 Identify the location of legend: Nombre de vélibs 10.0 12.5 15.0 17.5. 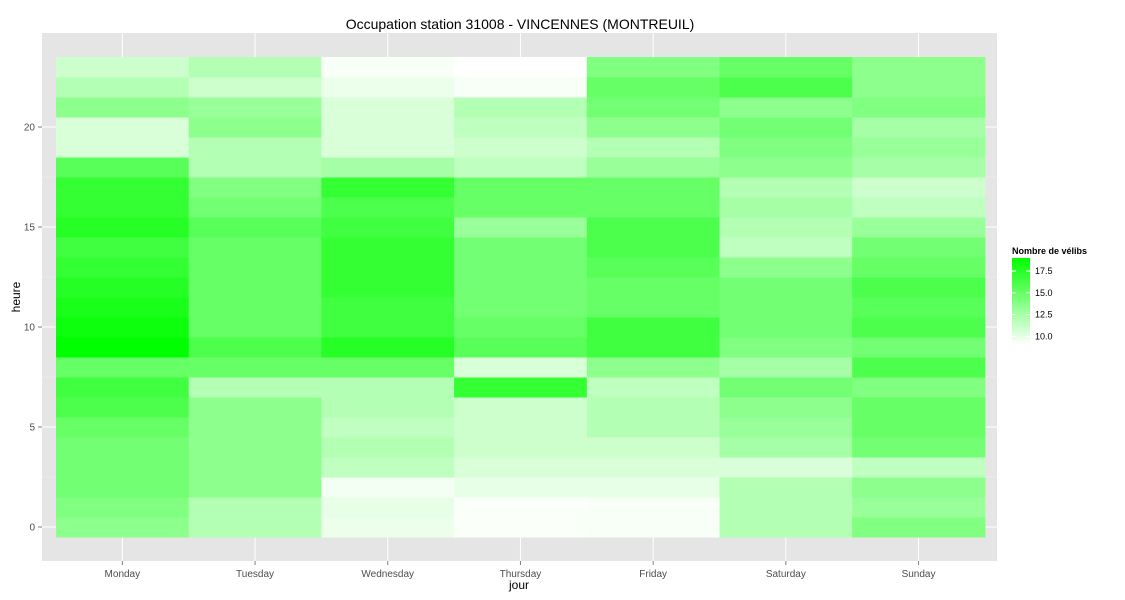
(1049, 295).